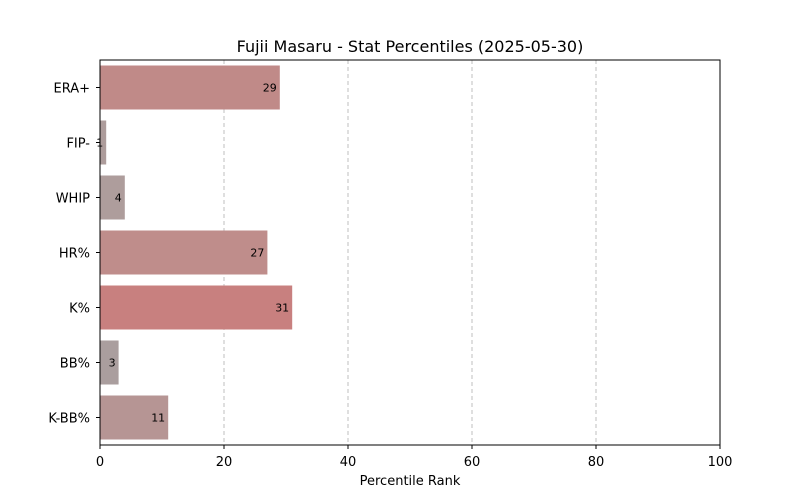  Describe the element at coordinates (158, 418) in the screenshot. I see `data-label: 11` at that location.